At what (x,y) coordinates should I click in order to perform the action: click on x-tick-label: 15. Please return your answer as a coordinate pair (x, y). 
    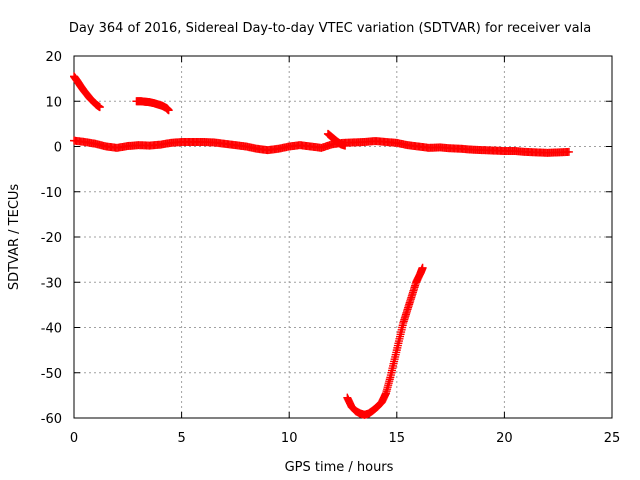
    Looking at the image, I should click on (397, 438).